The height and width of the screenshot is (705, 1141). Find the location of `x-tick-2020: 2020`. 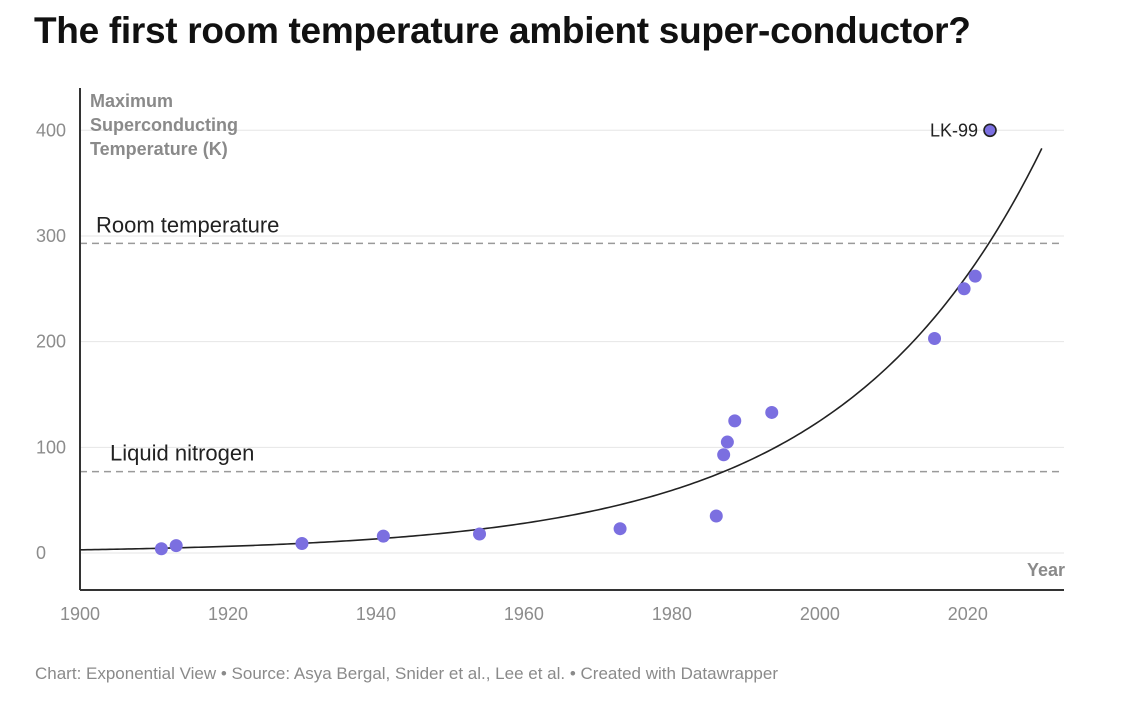

x-tick-2020: 2020 is located at coordinates (968, 614).